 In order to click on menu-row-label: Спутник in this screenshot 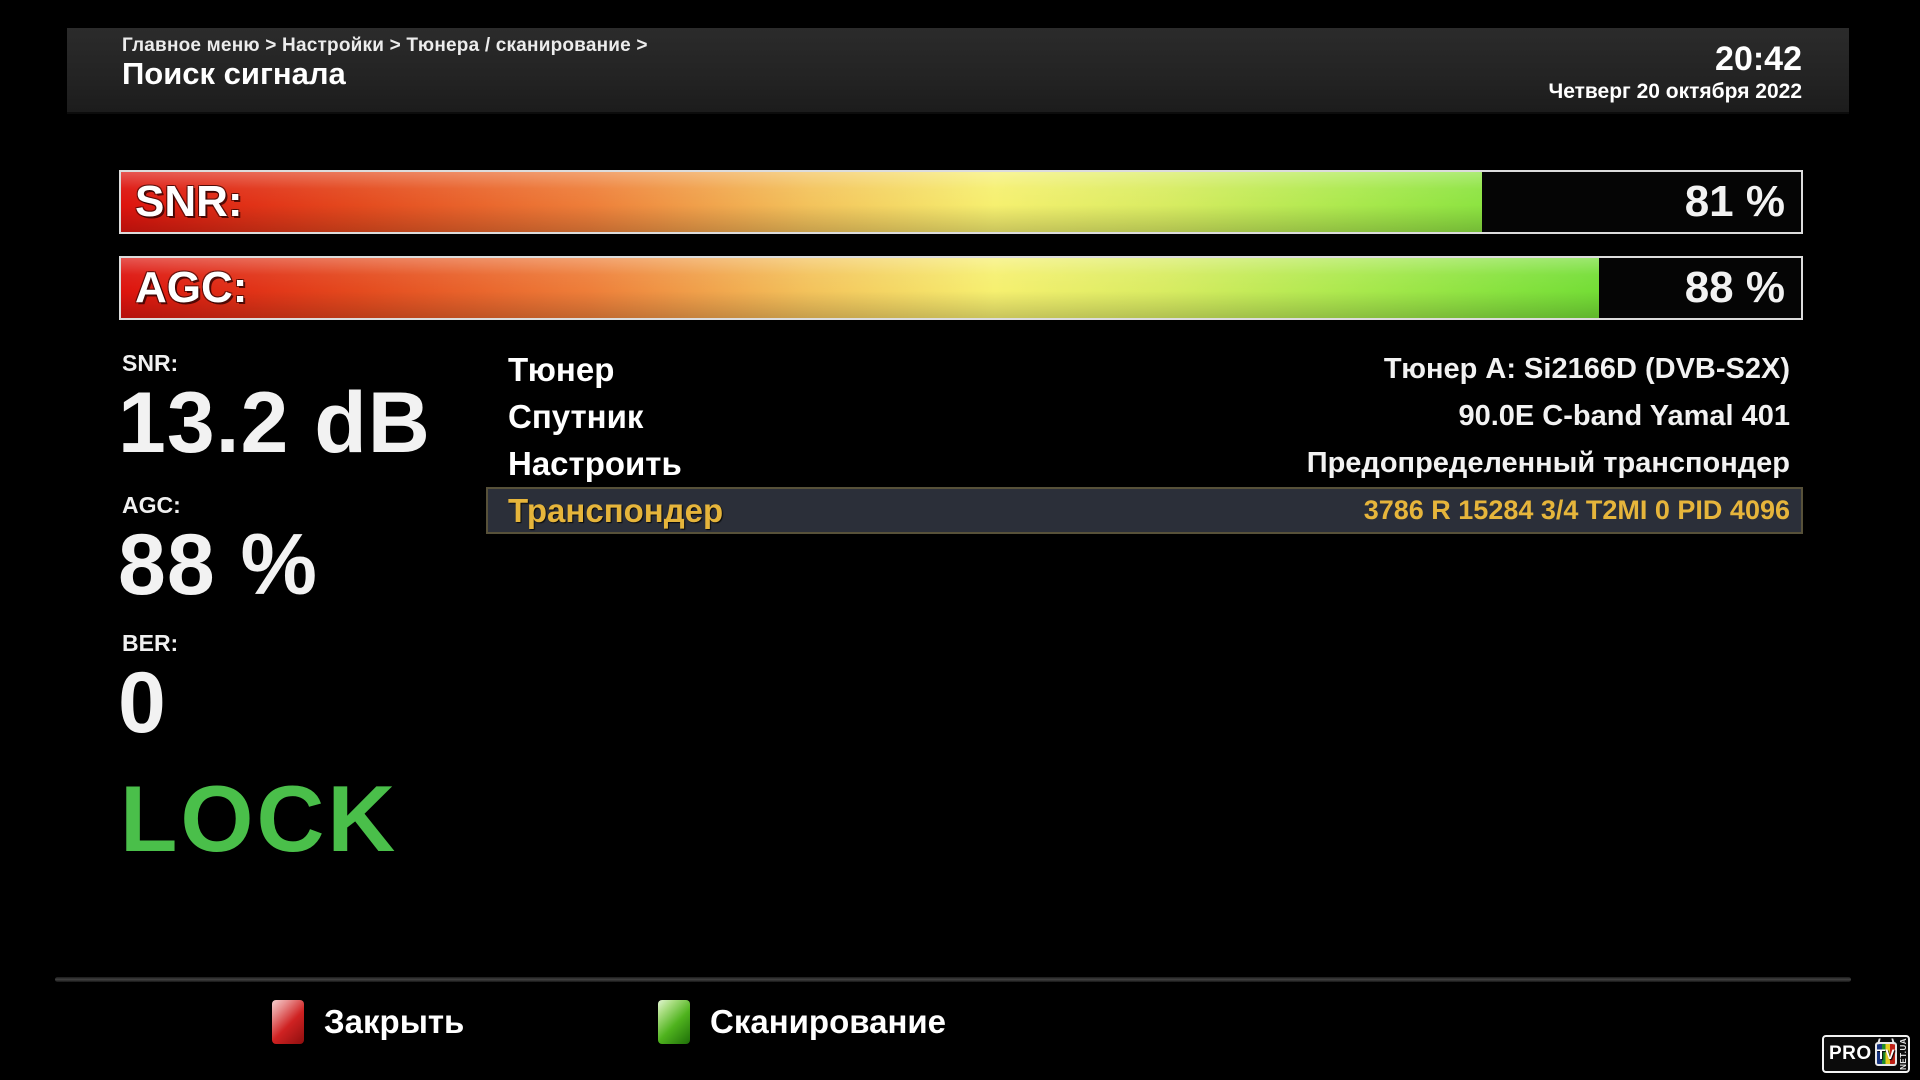, I will do `click(576, 416)`.